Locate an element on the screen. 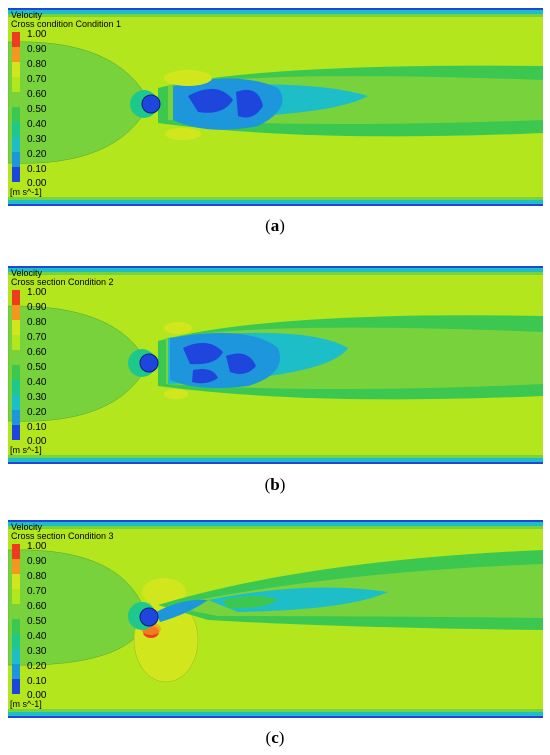 The height and width of the screenshot is (755, 550). caption-letter-b: b is located at coordinates (275, 484).